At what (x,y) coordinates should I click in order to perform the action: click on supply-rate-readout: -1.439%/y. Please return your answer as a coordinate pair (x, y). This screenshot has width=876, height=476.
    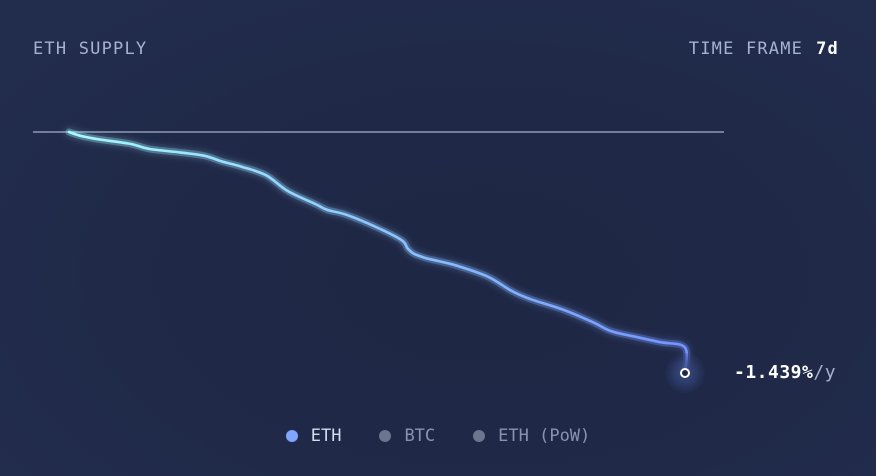
    Looking at the image, I should click on (785, 372).